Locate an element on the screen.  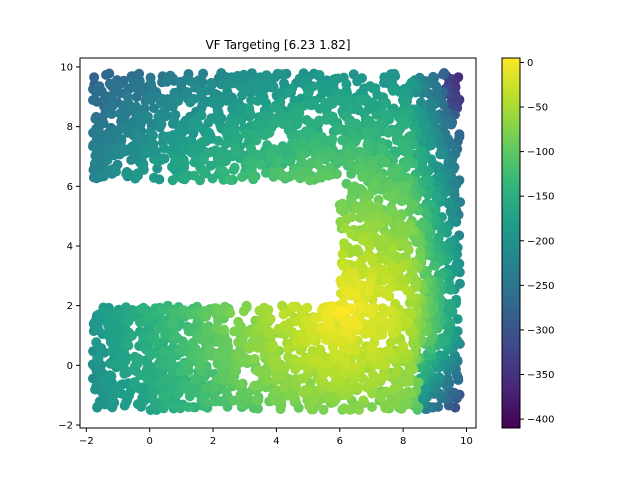
colorbar-tick-label: −200 is located at coordinates (540, 241).